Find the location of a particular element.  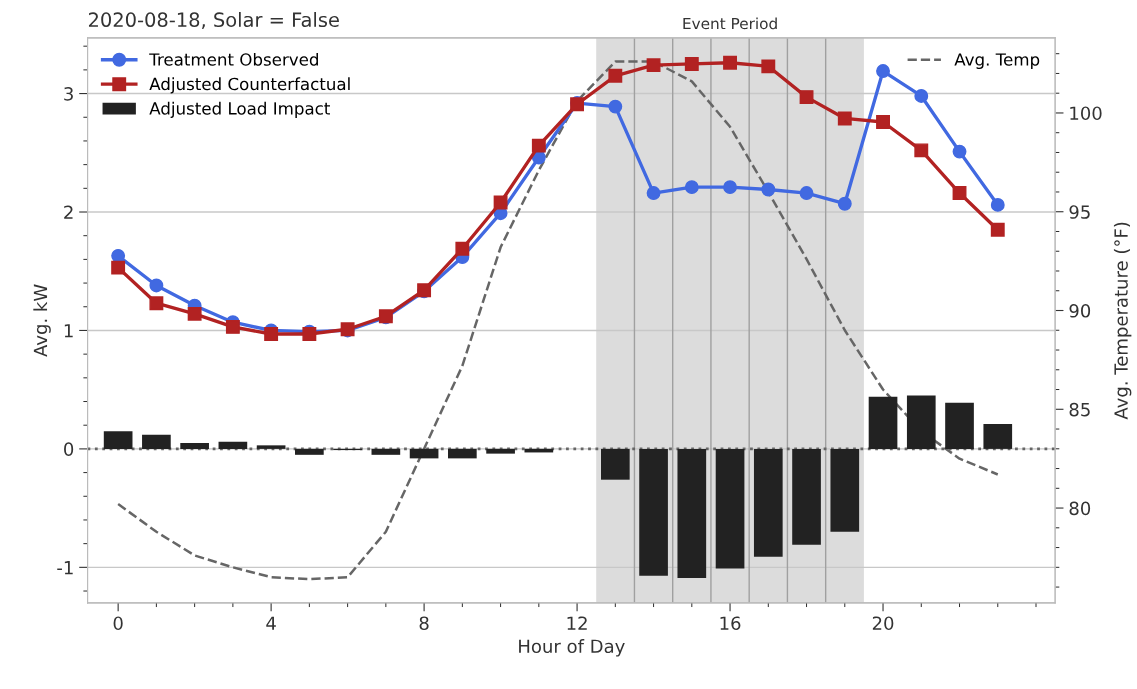

y2-axis-title: Avg. Temperature (°F) is located at coordinates (1122, 321).